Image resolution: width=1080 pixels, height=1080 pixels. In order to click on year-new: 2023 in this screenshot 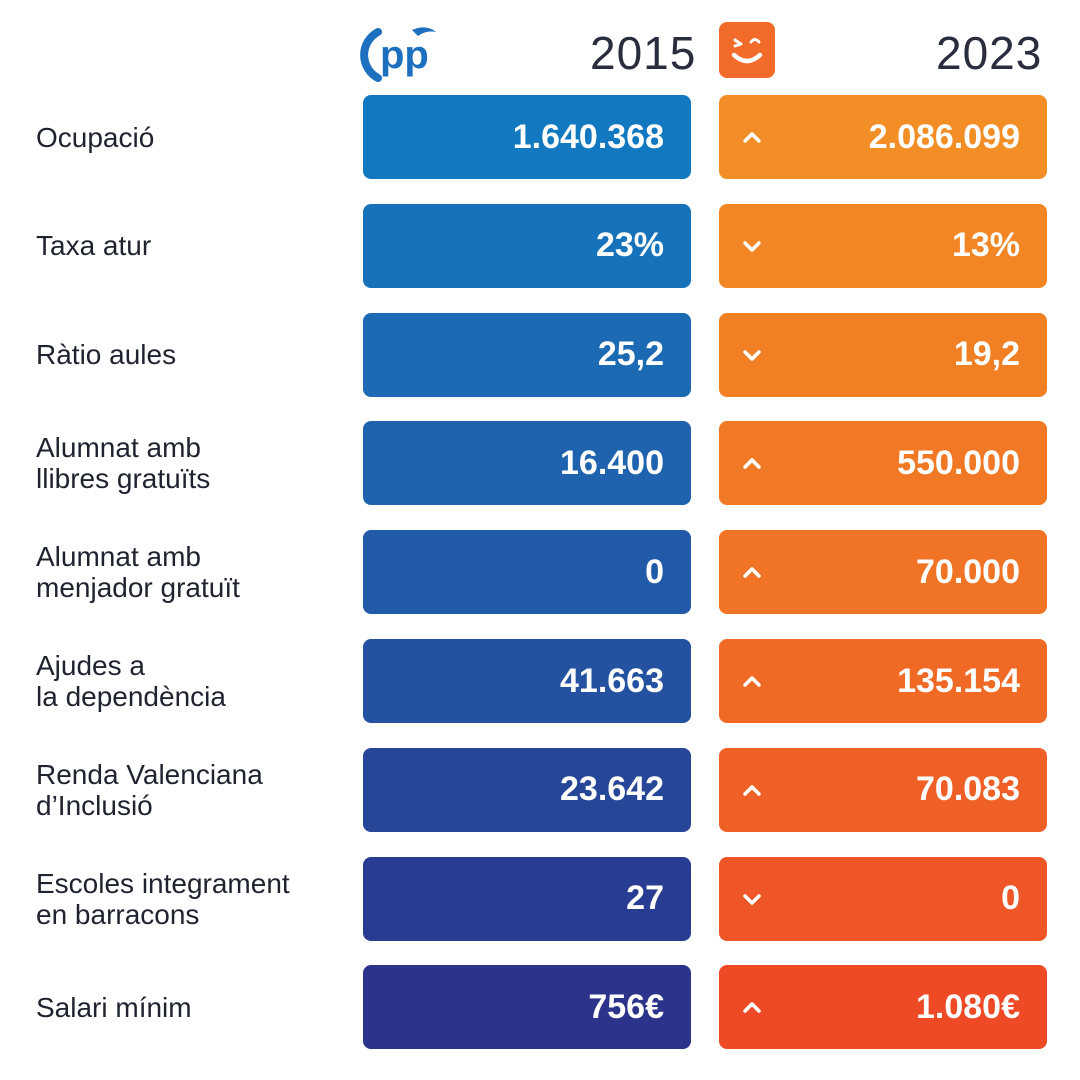, I will do `click(989, 53)`.